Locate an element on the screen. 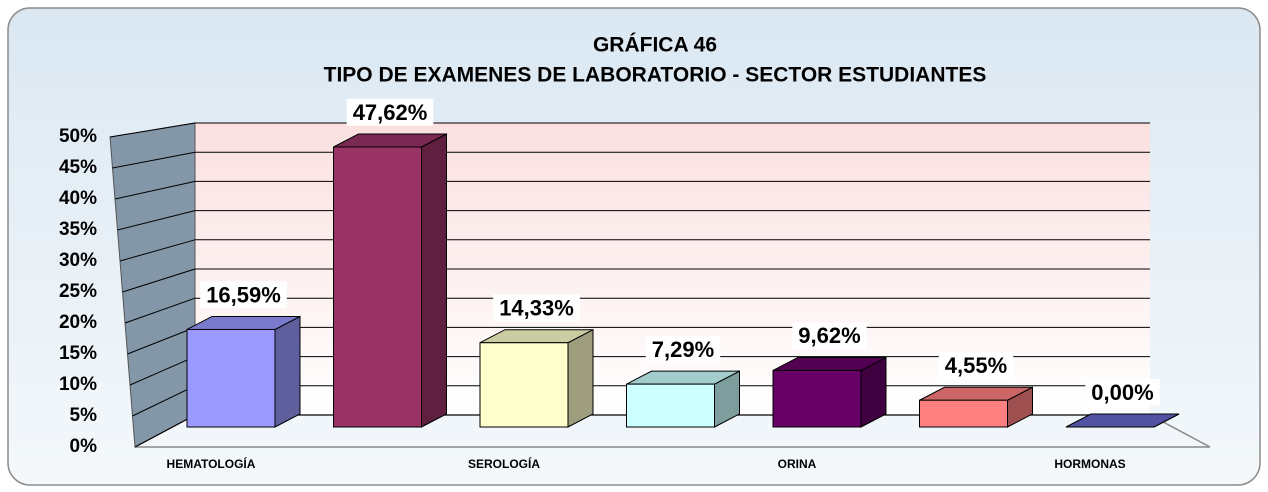 This screenshot has width=1268, height=492. x-tick-label: ORINA is located at coordinates (797, 464).